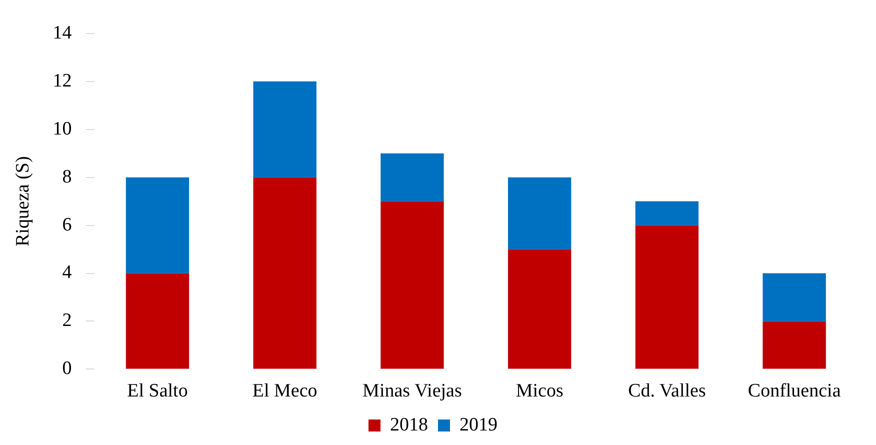 The image size is (876, 445). What do you see at coordinates (62, 129) in the screenshot?
I see `y-tick-label: 10` at bounding box center [62, 129].